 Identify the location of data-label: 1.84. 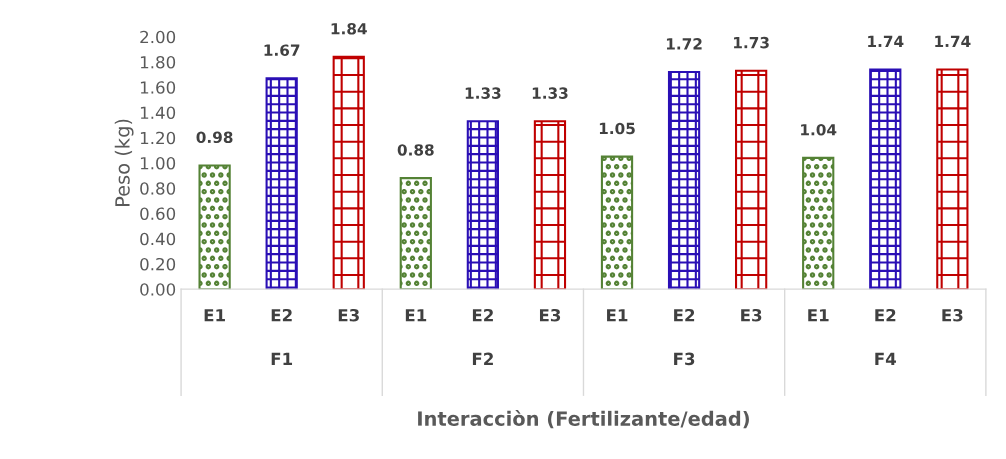
(349, 28).